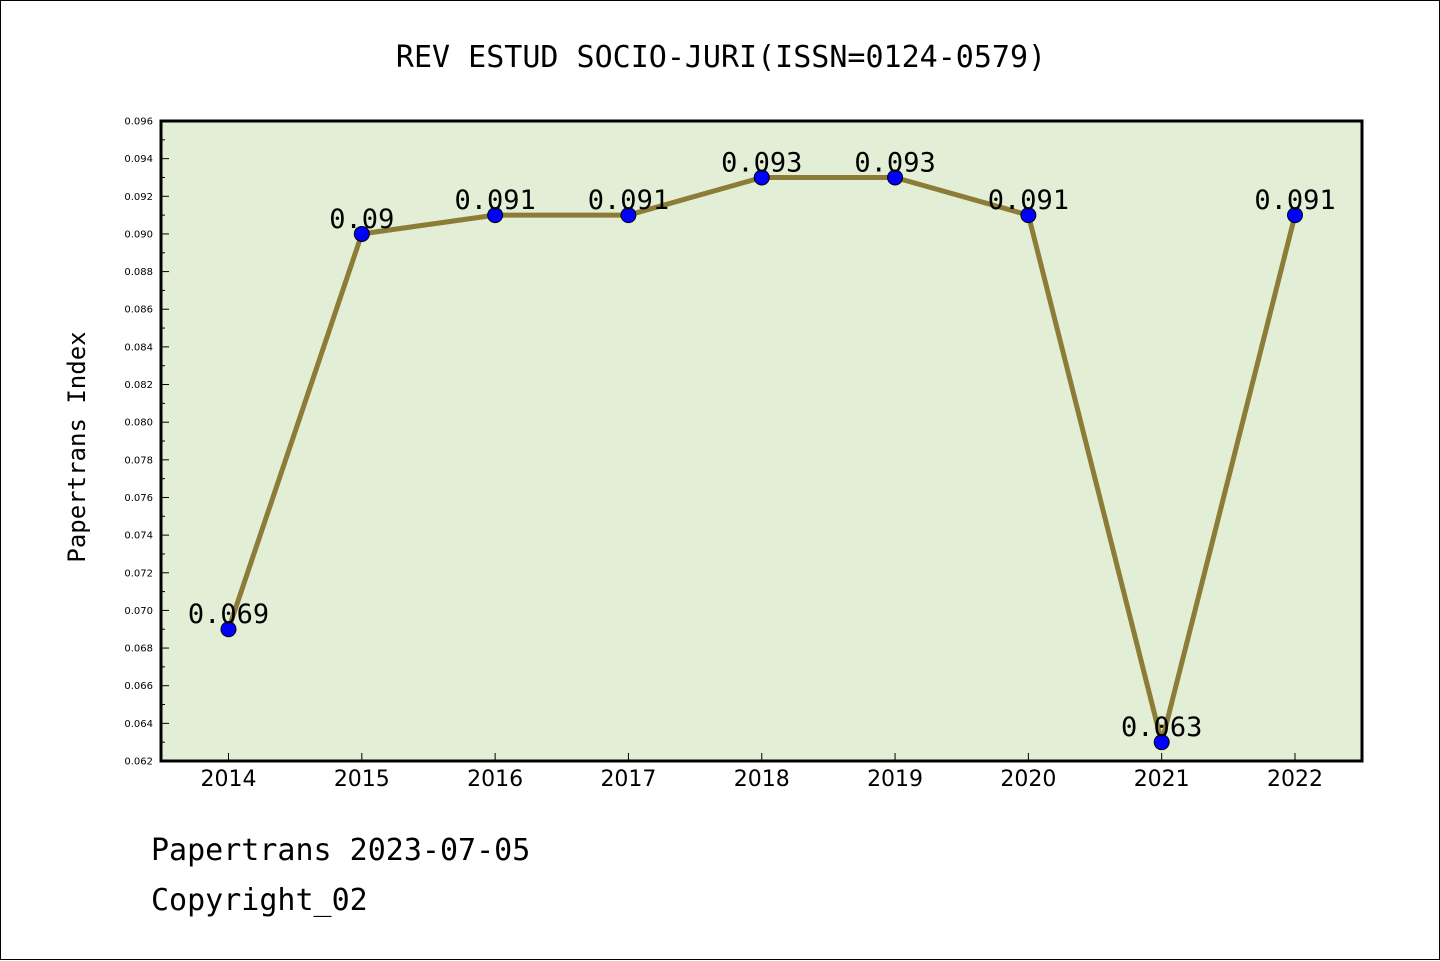 The height and width of the screenshot is (961, 1440). Describe the element at coordinates (138, 122) in the screenshot. I see `y-tick-label: 0.096` at that location.